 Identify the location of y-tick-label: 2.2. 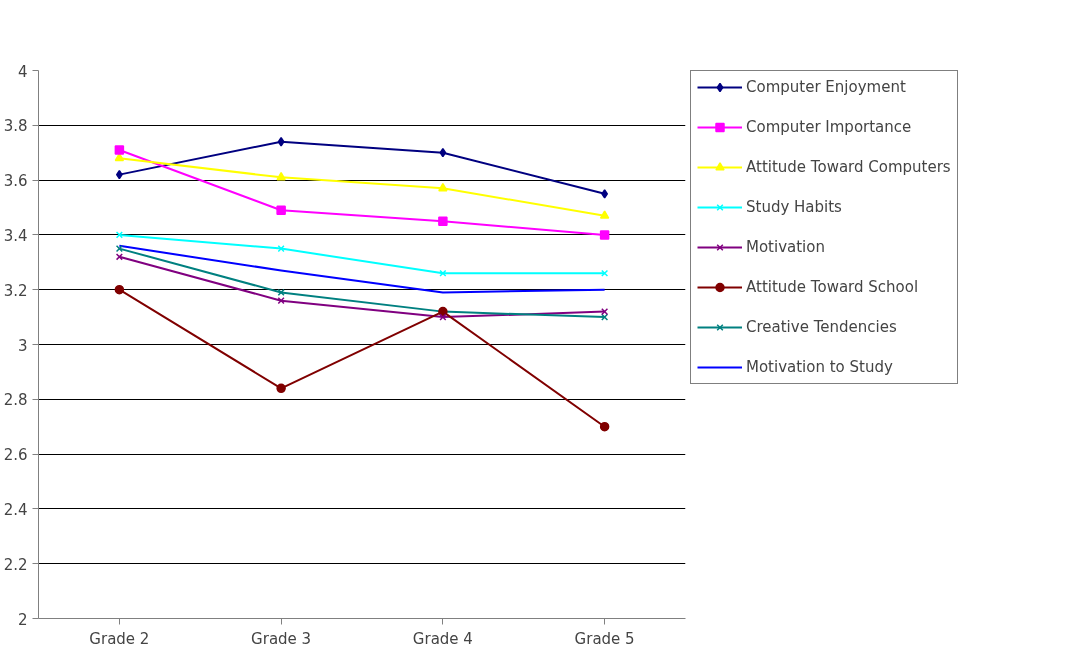
(15, 564).